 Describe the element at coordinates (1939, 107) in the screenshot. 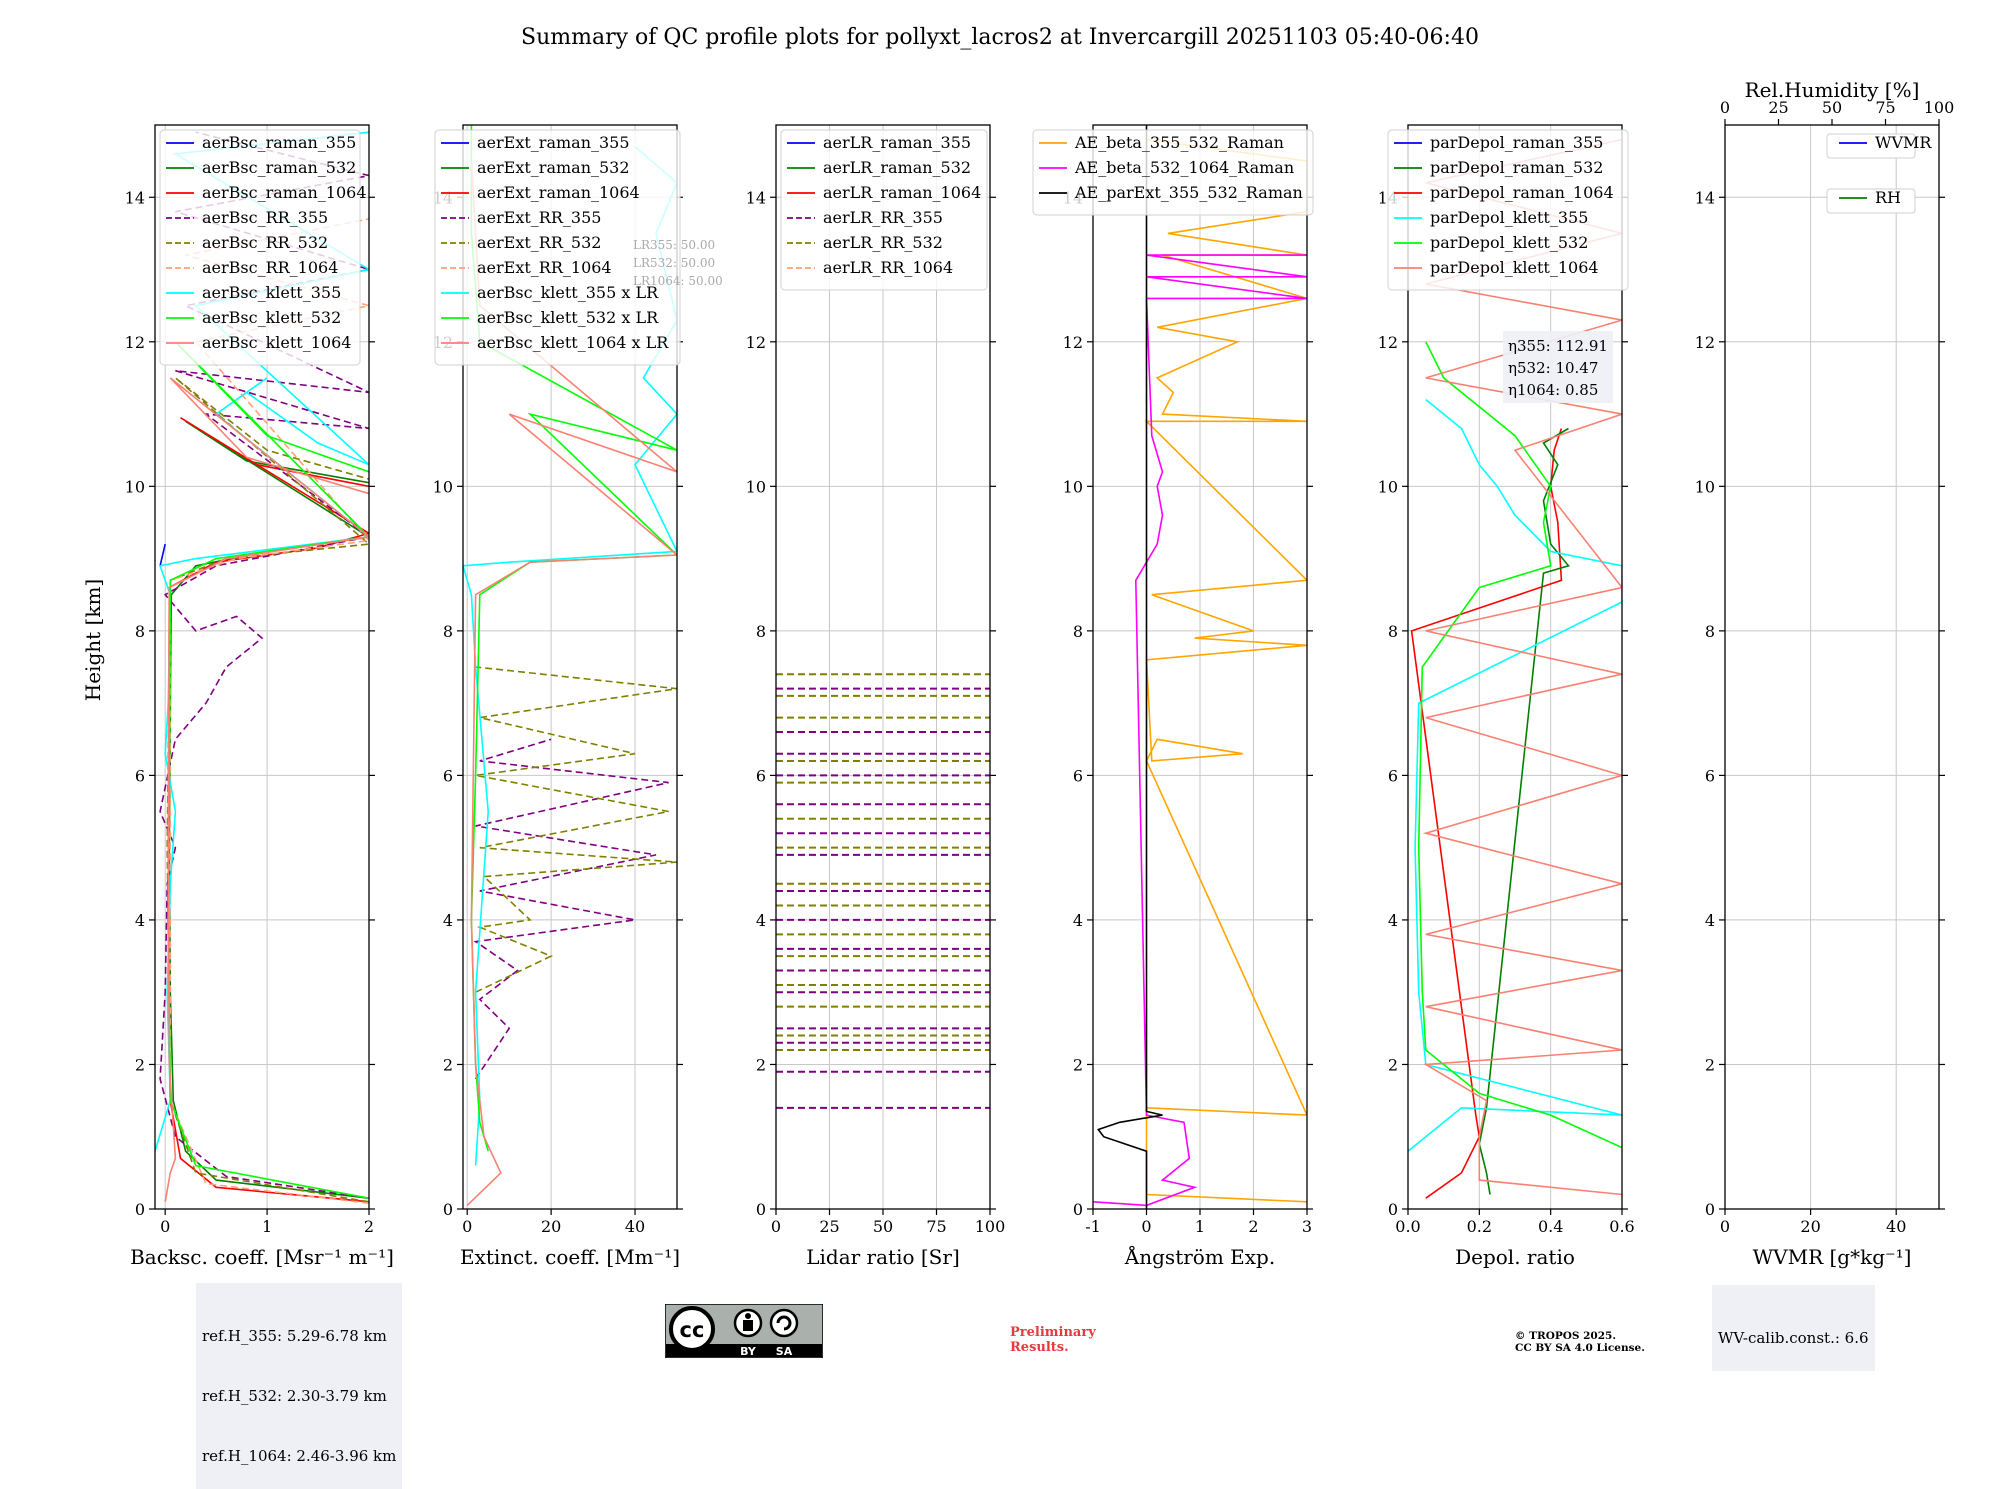

I see `top-x-tick-label: 100` at that location.